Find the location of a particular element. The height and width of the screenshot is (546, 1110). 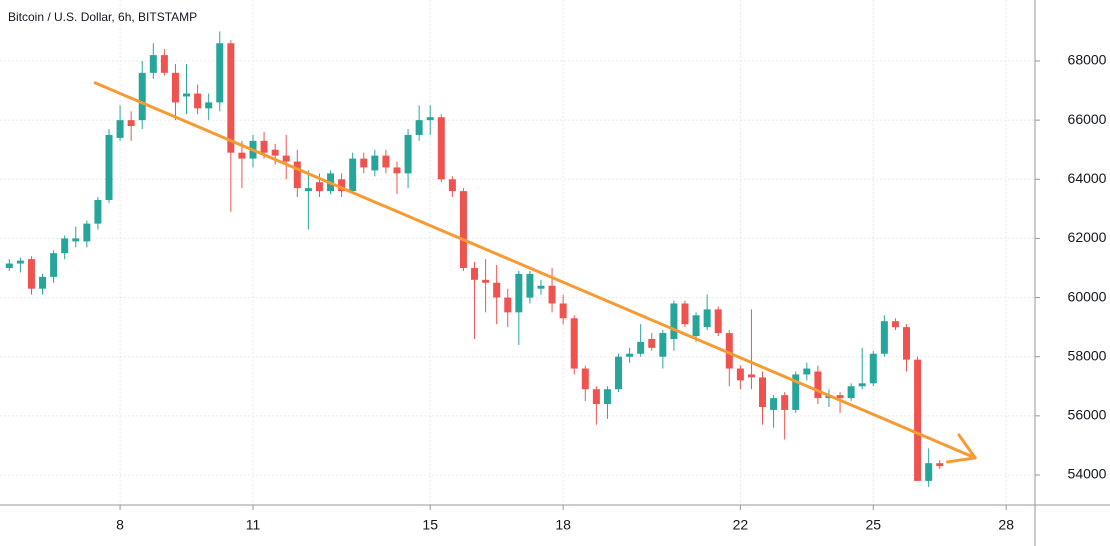

y-tick-label: 60000 is located at coordinates (1087, 296).